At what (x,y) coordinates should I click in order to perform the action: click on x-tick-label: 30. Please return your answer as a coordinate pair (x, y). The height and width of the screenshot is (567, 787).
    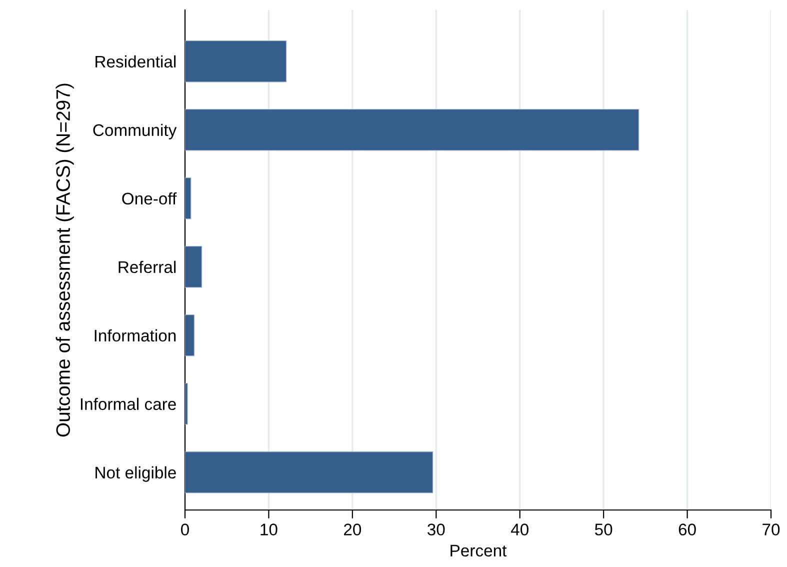
    Looking at the image, I should click on (436, 530).